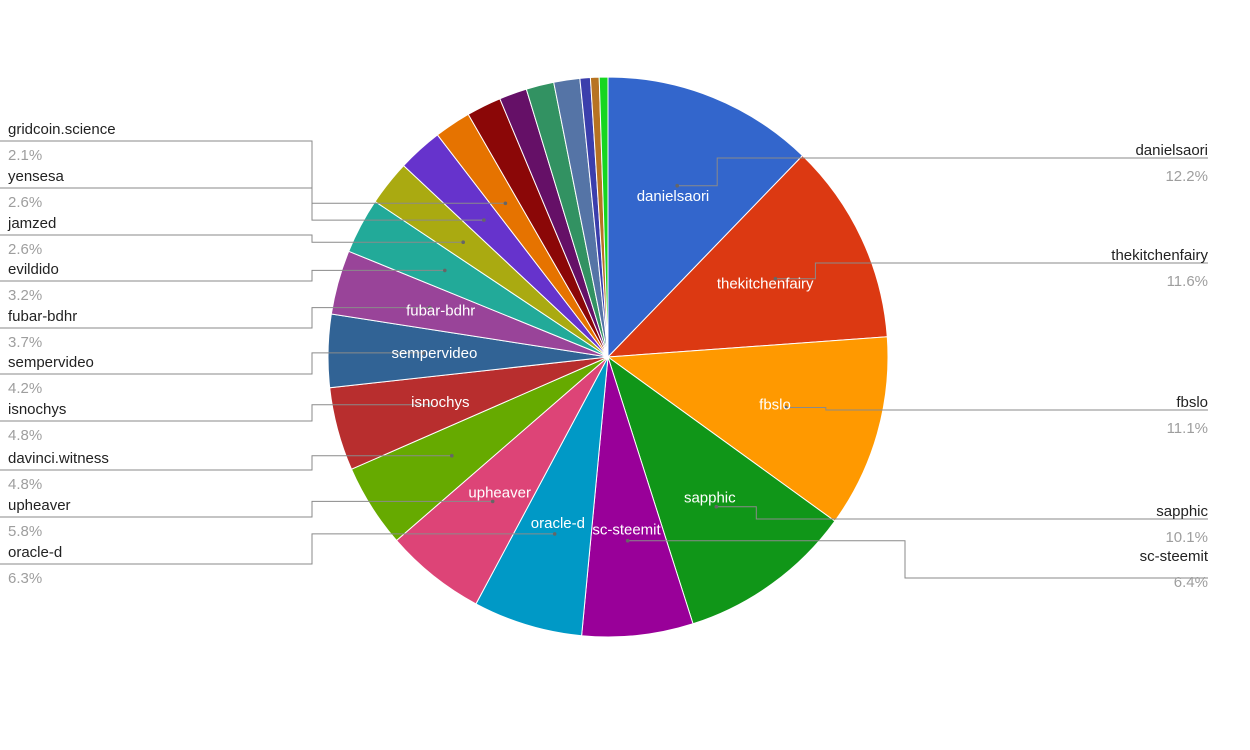 Image resolution: width=1250 pixels, height=750 pixels. Describe the element at coordinates (429, 404) in the screenshot. I see `leader-dot-isnochys` at that location.